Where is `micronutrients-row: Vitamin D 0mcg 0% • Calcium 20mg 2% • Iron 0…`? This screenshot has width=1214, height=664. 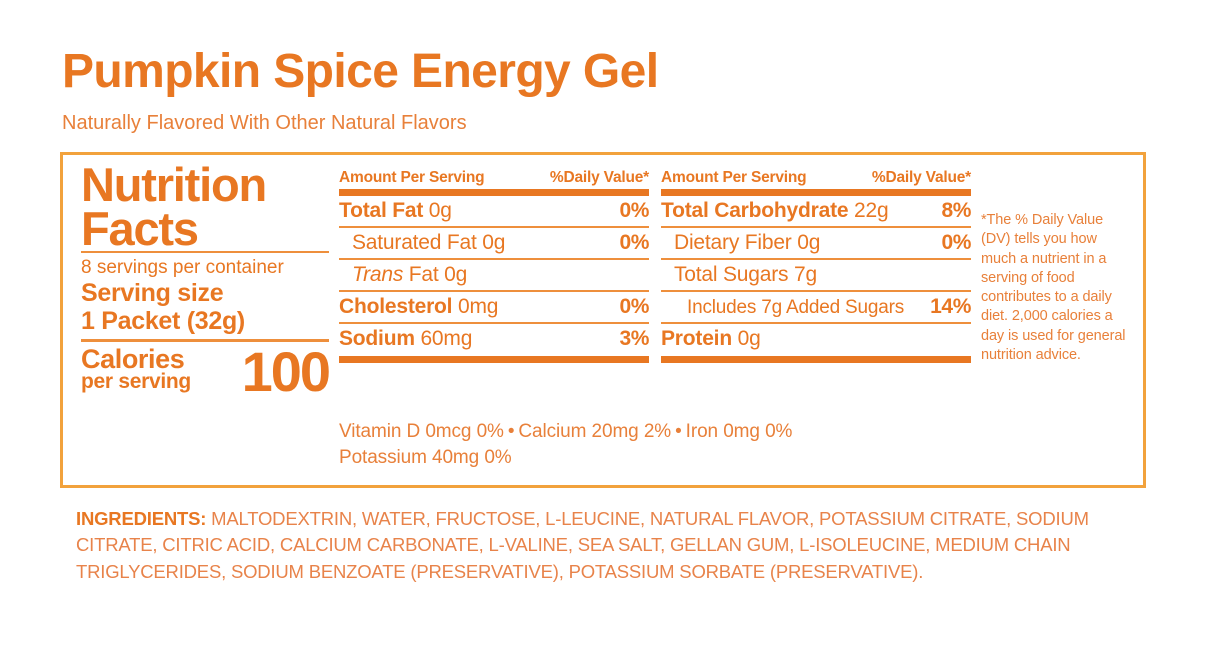
micronutrients-row: Vitamin D 0mcg 0% • Calcium 20mg 2% • Iron 0… is located at coordinates (655, 444).